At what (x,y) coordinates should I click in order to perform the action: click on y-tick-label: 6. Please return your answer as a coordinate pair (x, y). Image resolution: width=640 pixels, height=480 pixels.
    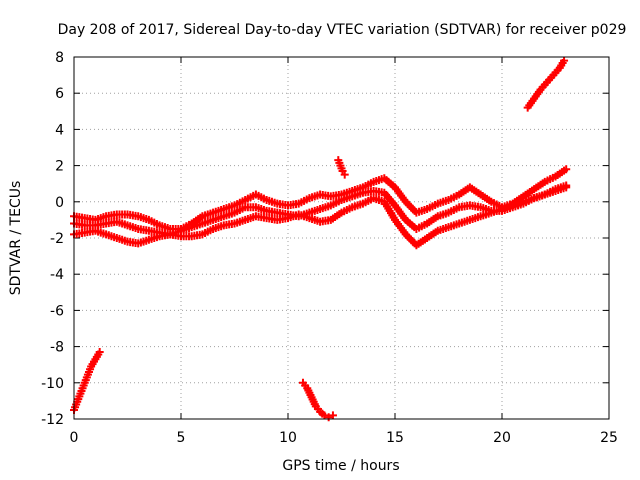
    Looking at the image, I should click on (59, 94).